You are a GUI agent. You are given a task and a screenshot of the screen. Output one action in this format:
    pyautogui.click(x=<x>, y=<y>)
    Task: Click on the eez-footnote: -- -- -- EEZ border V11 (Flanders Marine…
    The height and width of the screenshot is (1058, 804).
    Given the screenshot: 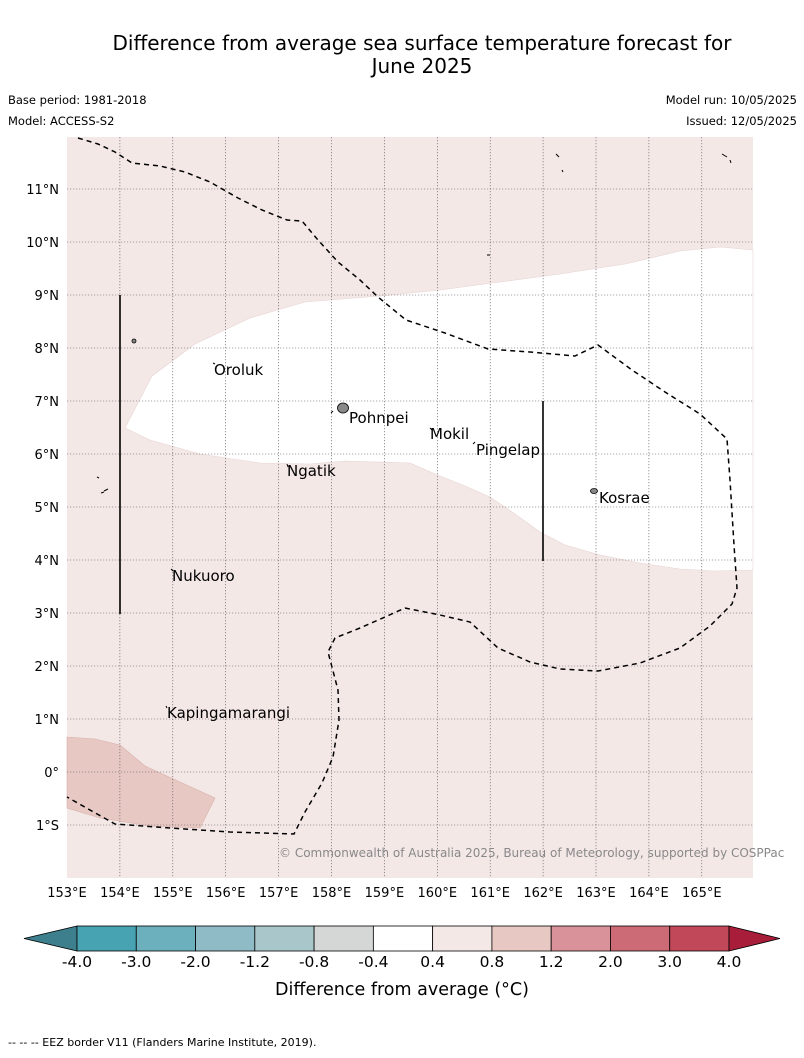 What is the action you would take?
    pyautogui.click(x=162, y=1042)
    